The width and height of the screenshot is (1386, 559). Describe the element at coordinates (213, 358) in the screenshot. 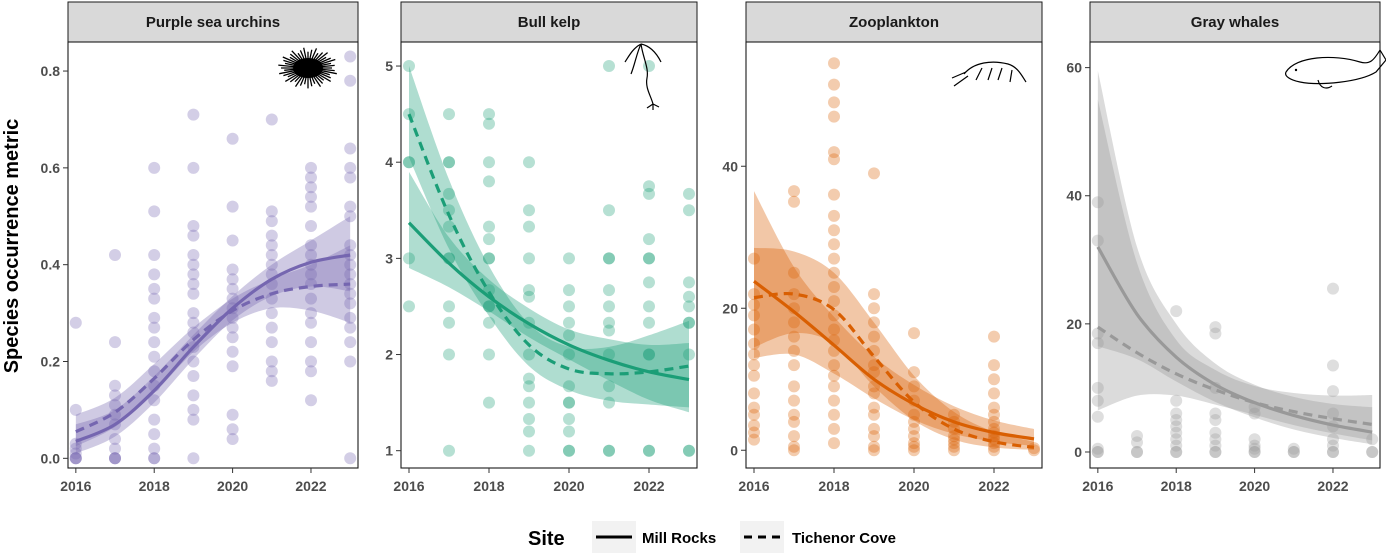

I see `fit-line-tichenor-cove` at that location.